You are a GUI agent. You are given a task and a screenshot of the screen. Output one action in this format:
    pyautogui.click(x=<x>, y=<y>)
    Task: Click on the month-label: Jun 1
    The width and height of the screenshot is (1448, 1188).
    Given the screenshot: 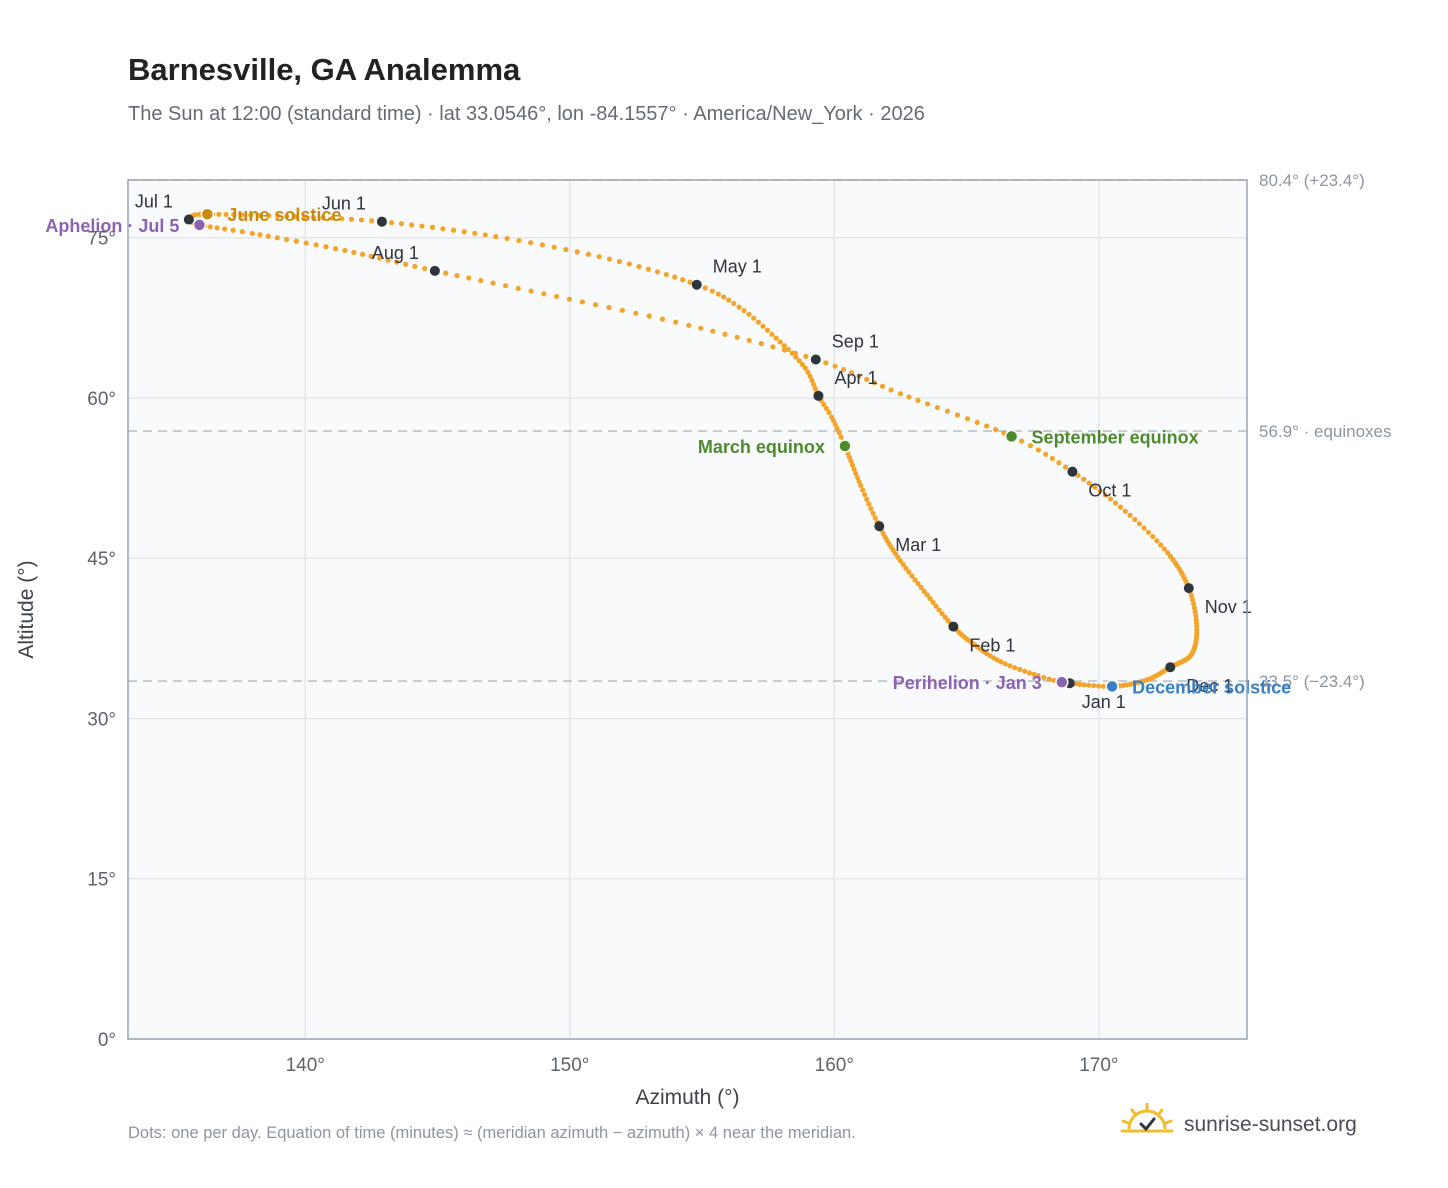 What is the action you would take?
    pyautogui.click(x=344, y=204)
    